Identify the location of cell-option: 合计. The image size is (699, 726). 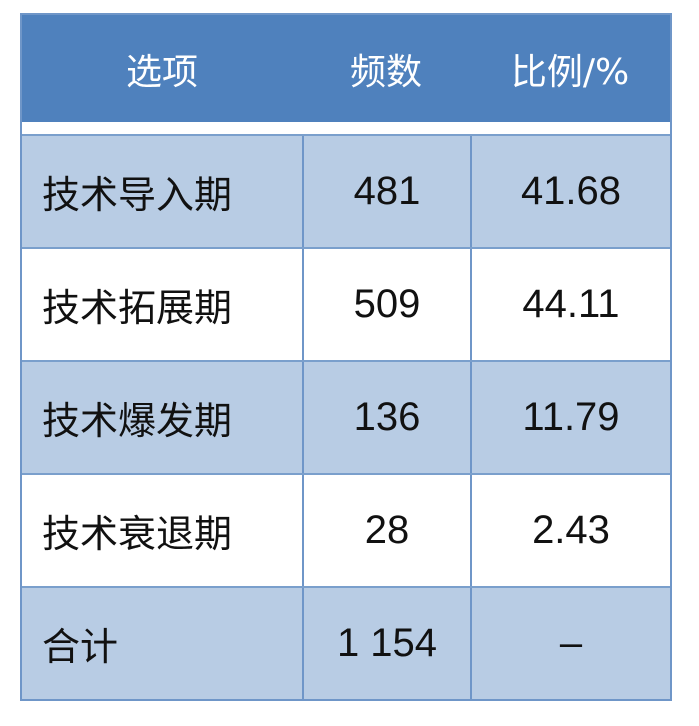
(80, 647).